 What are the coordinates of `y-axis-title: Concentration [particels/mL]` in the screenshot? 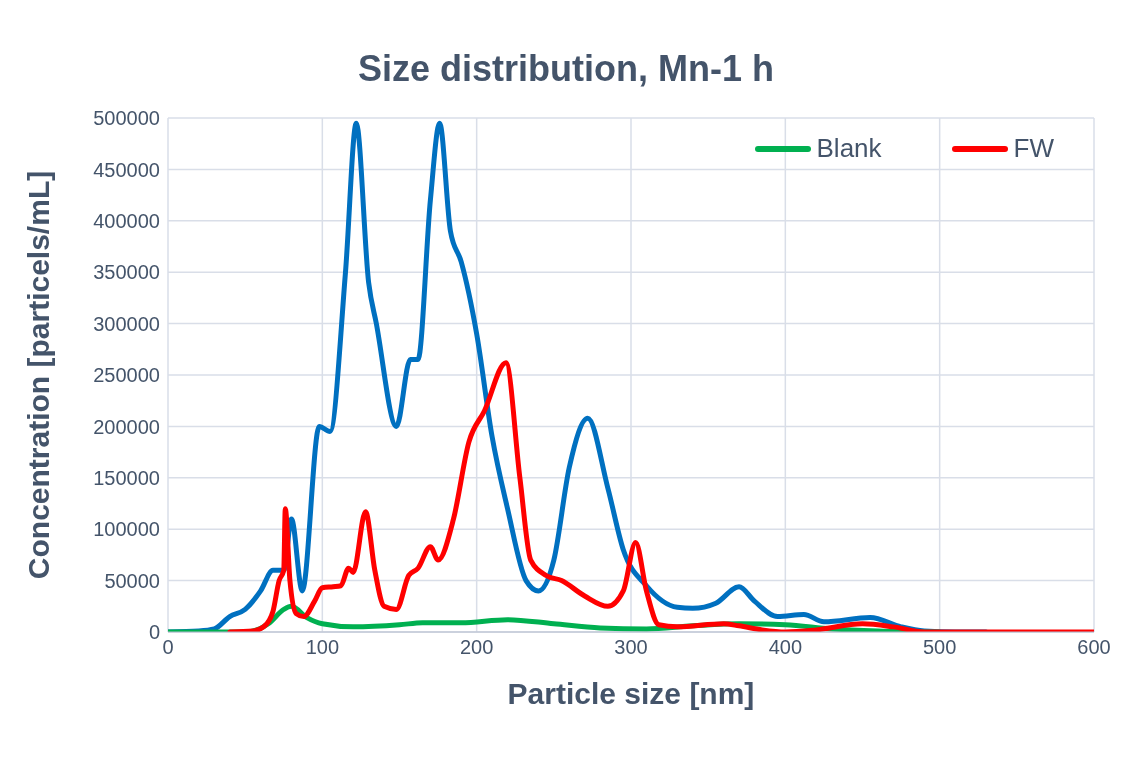 It's located at (38, 375).